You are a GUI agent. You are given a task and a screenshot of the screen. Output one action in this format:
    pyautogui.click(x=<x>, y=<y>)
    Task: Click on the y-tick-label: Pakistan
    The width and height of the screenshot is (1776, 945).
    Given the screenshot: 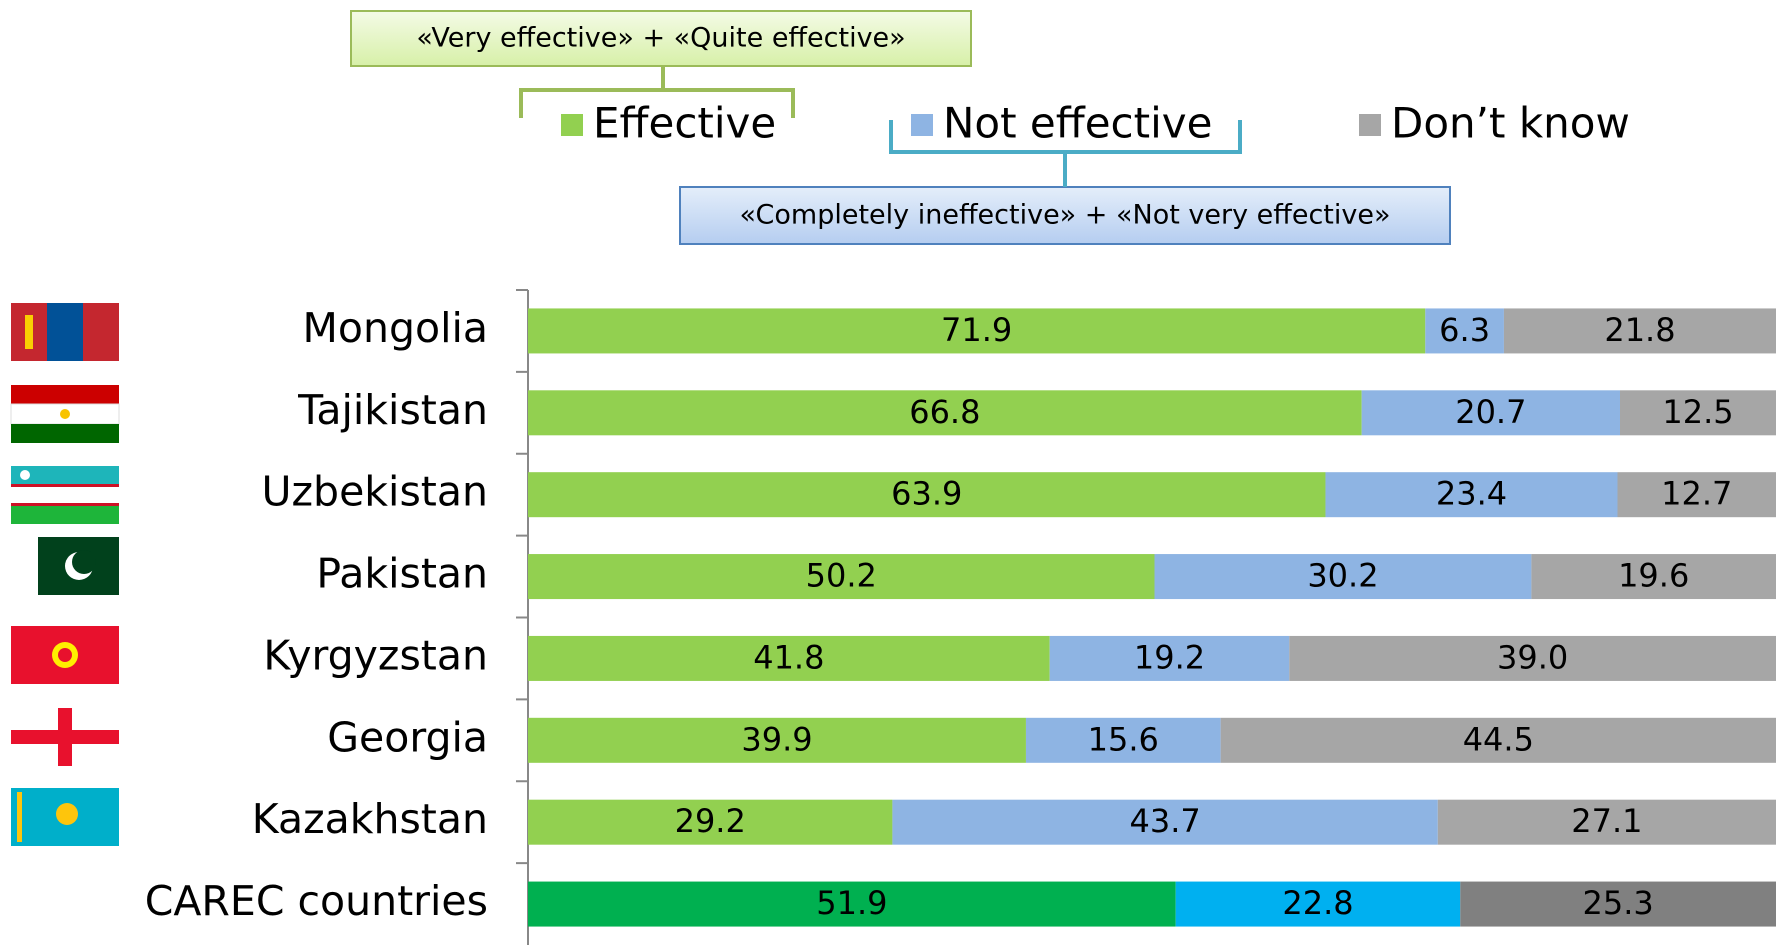 What is the action you would take?
    pyautogui.click(x=402, y=574)
    